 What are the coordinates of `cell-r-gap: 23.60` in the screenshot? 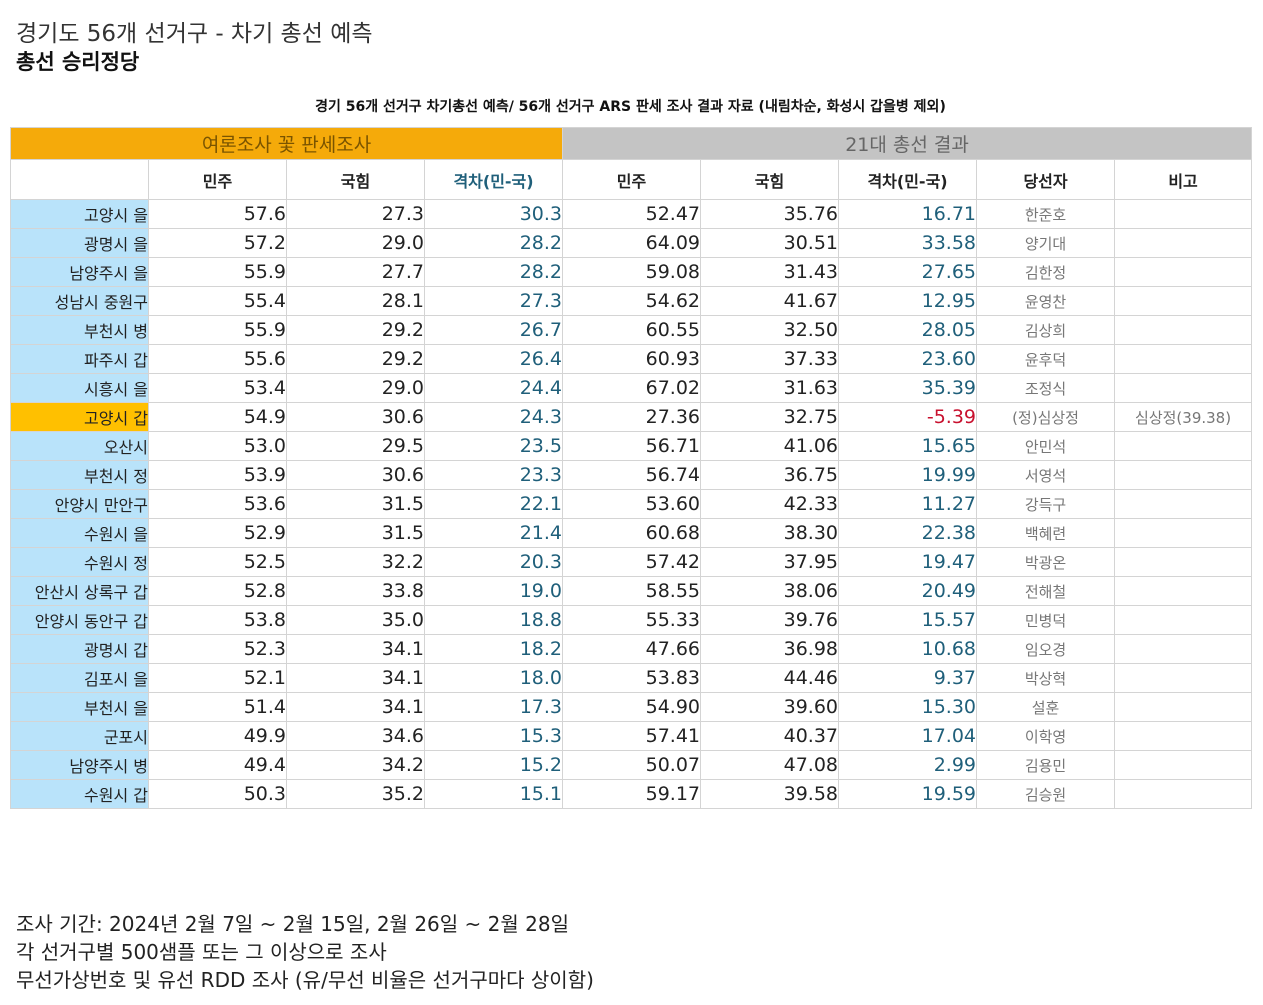 It's located at (908, 359).